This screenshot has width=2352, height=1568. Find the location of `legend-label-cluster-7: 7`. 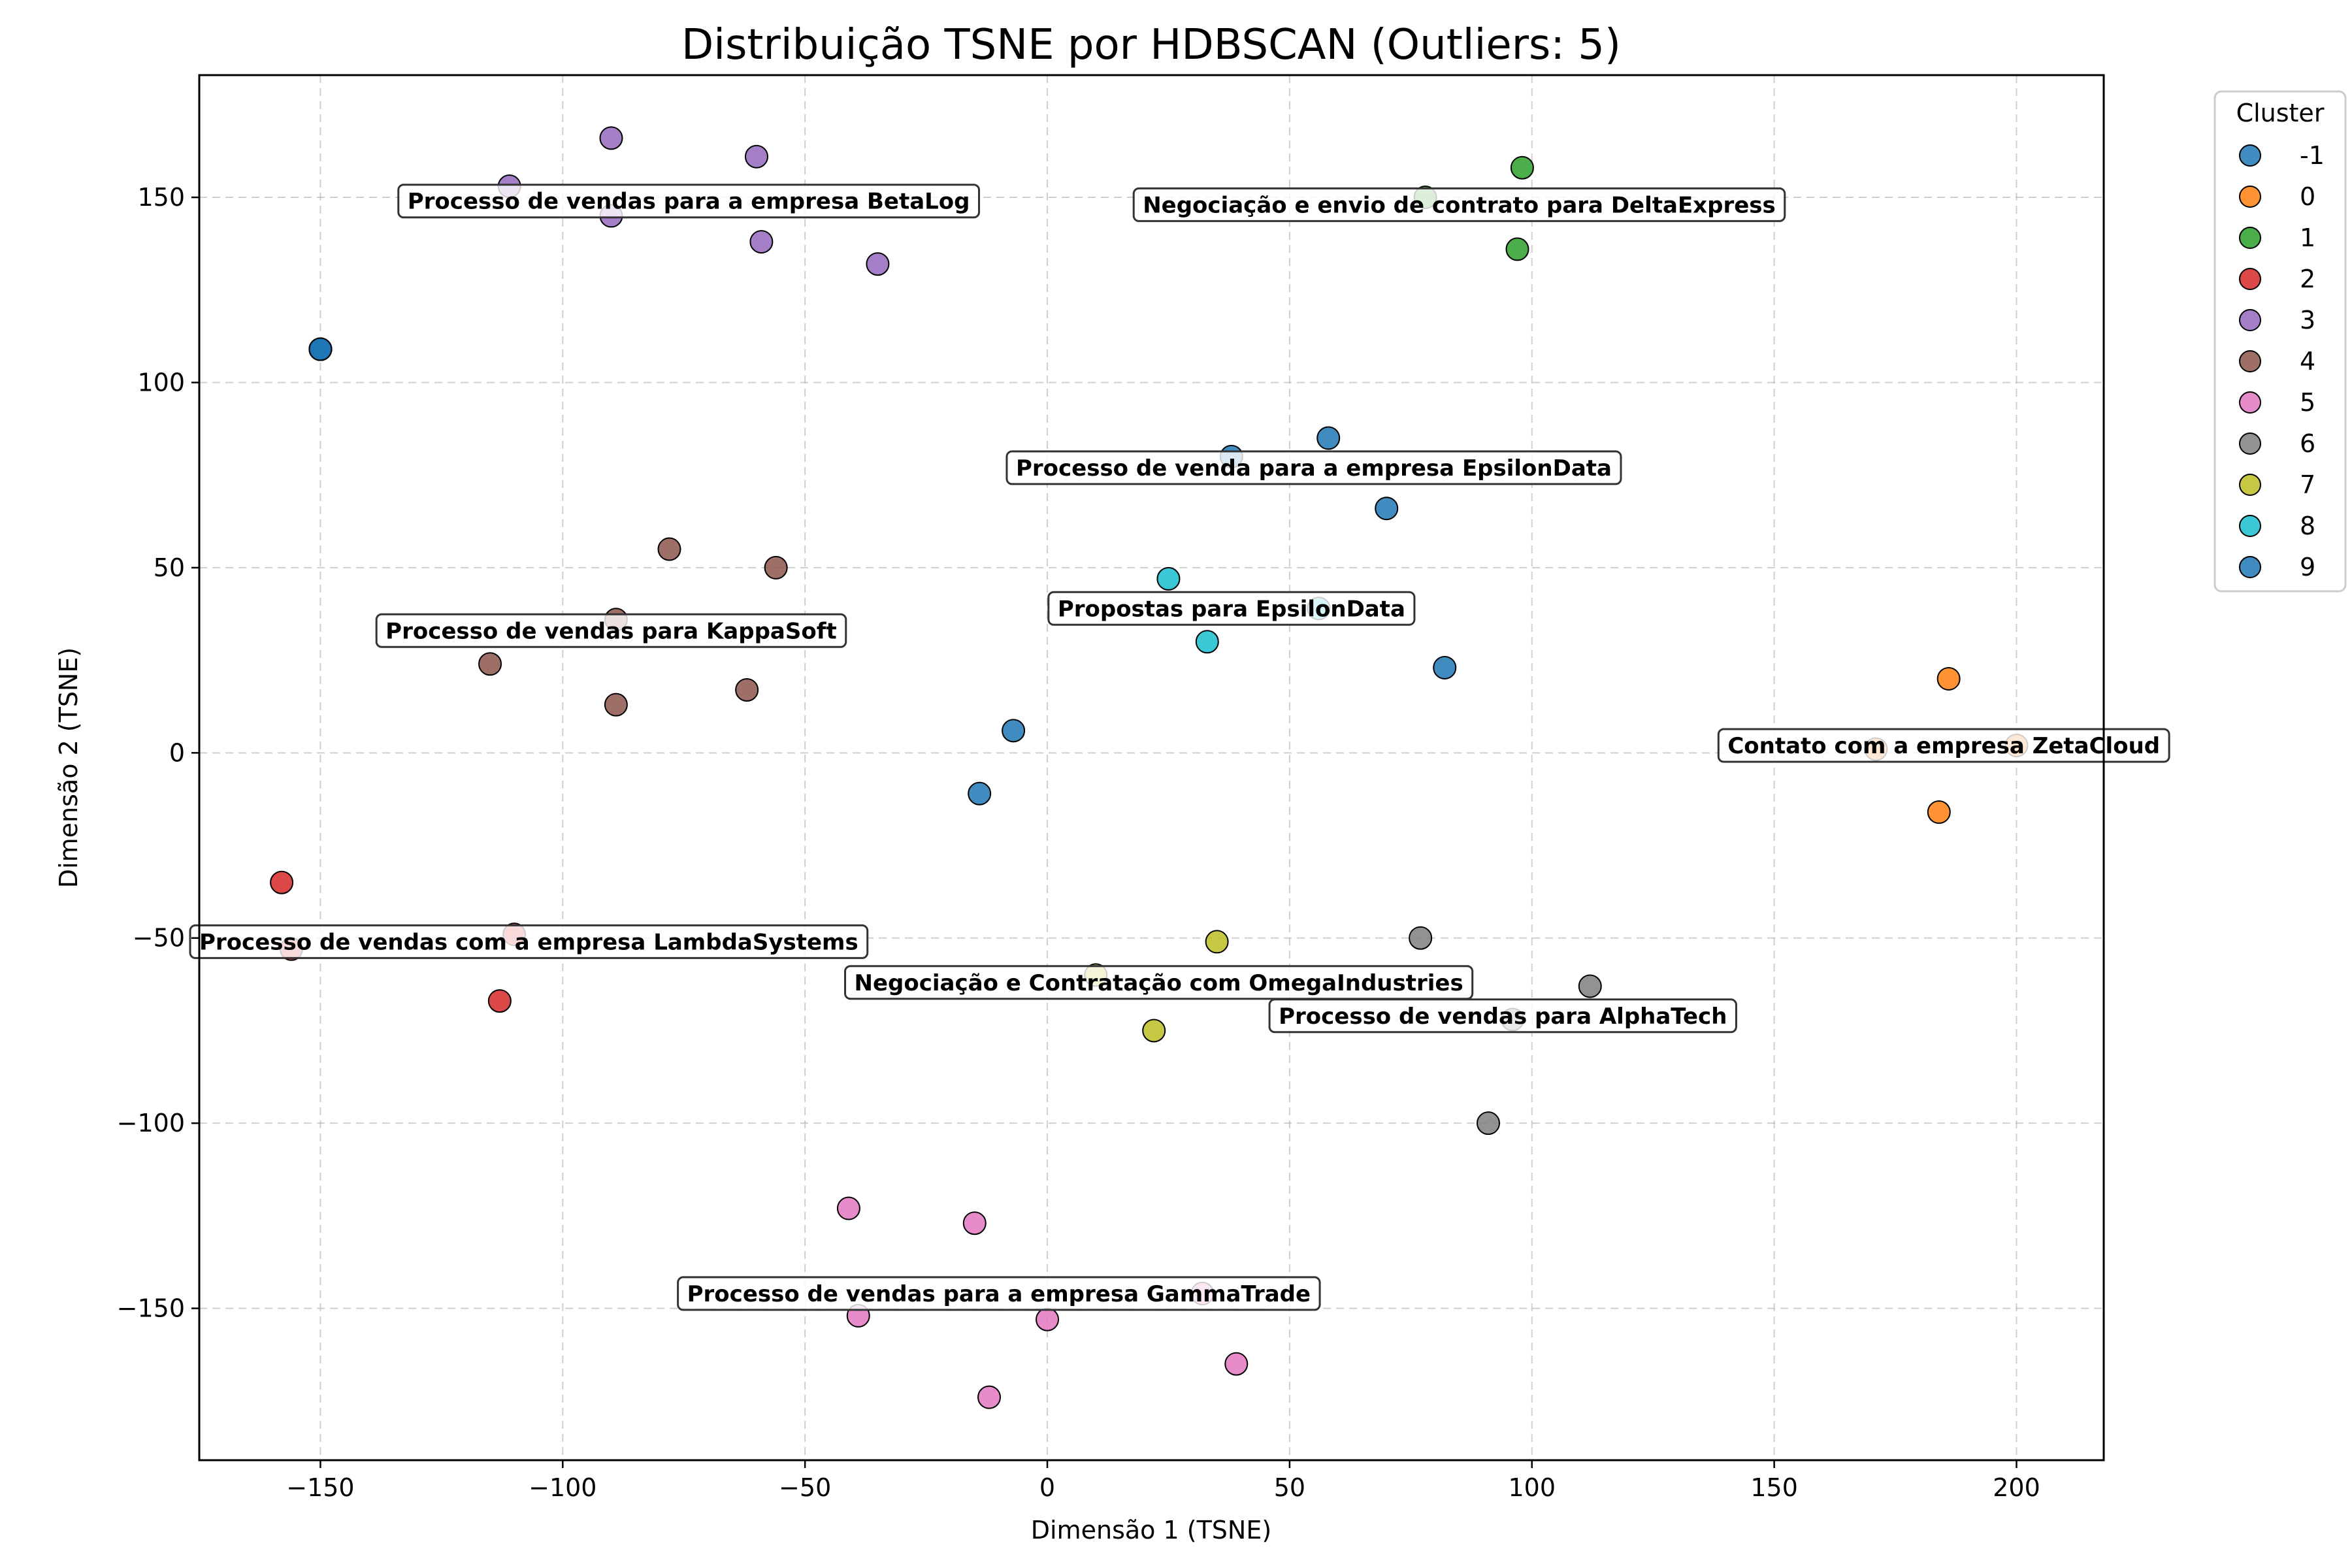

legend-label-cluster-7: 7 is located at coordinates (2307, 484).